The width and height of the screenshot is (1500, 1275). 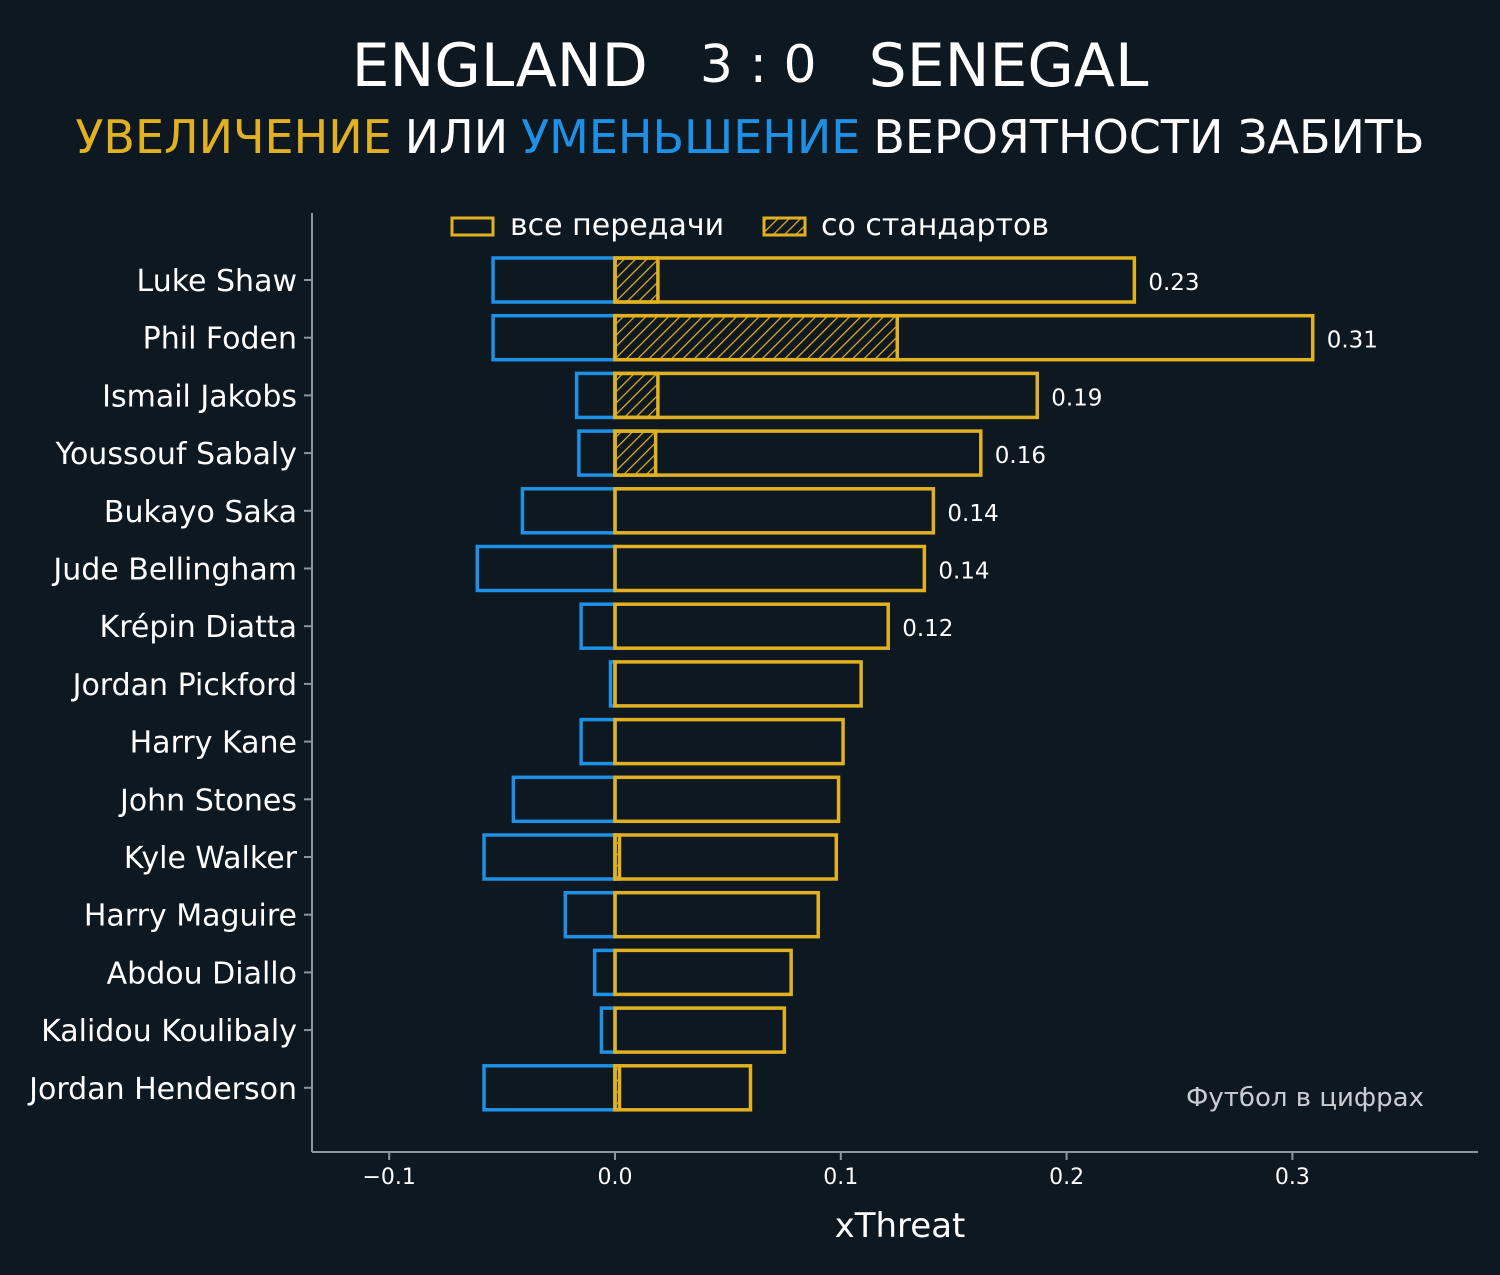 What do you see at coordinates (840, 1177) in the screenshot?
I see `x-tick-label: 0.1` at bounding box center [840, 1177].